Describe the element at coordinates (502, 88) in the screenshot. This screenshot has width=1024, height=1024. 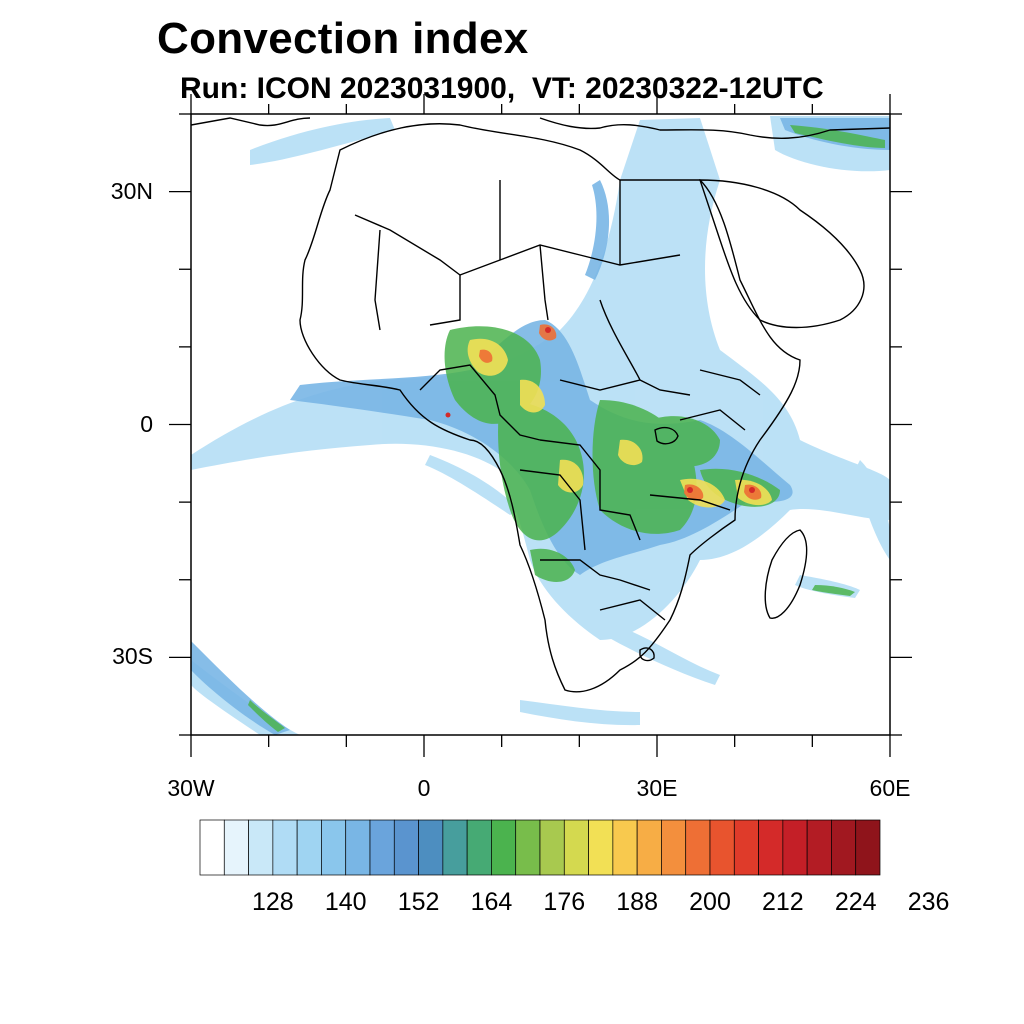
I see `map-subtitle: Run: ICON 2023031900, VT: 20230322-12UTC` at that location.